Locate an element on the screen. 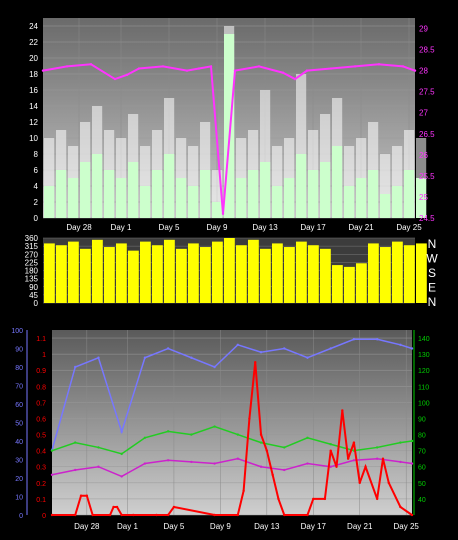 The height and width of the screenshot is (540, 458). humidity-tick-label: 80 is located at coordinates (19, 368).